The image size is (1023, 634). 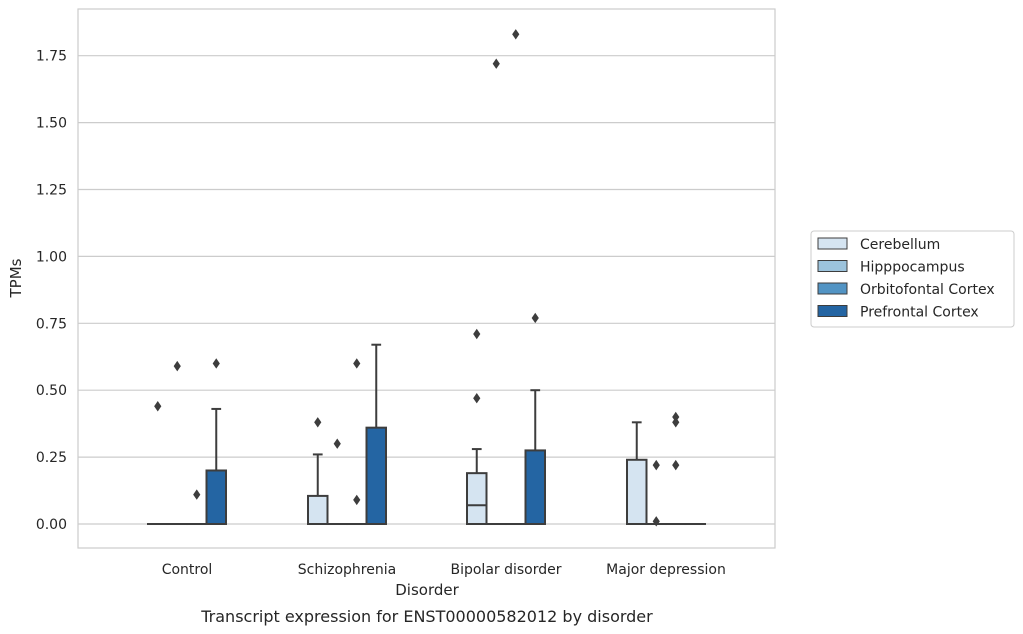 I want to click on y-tick-label: 1.75, so click(x=51, y=57).